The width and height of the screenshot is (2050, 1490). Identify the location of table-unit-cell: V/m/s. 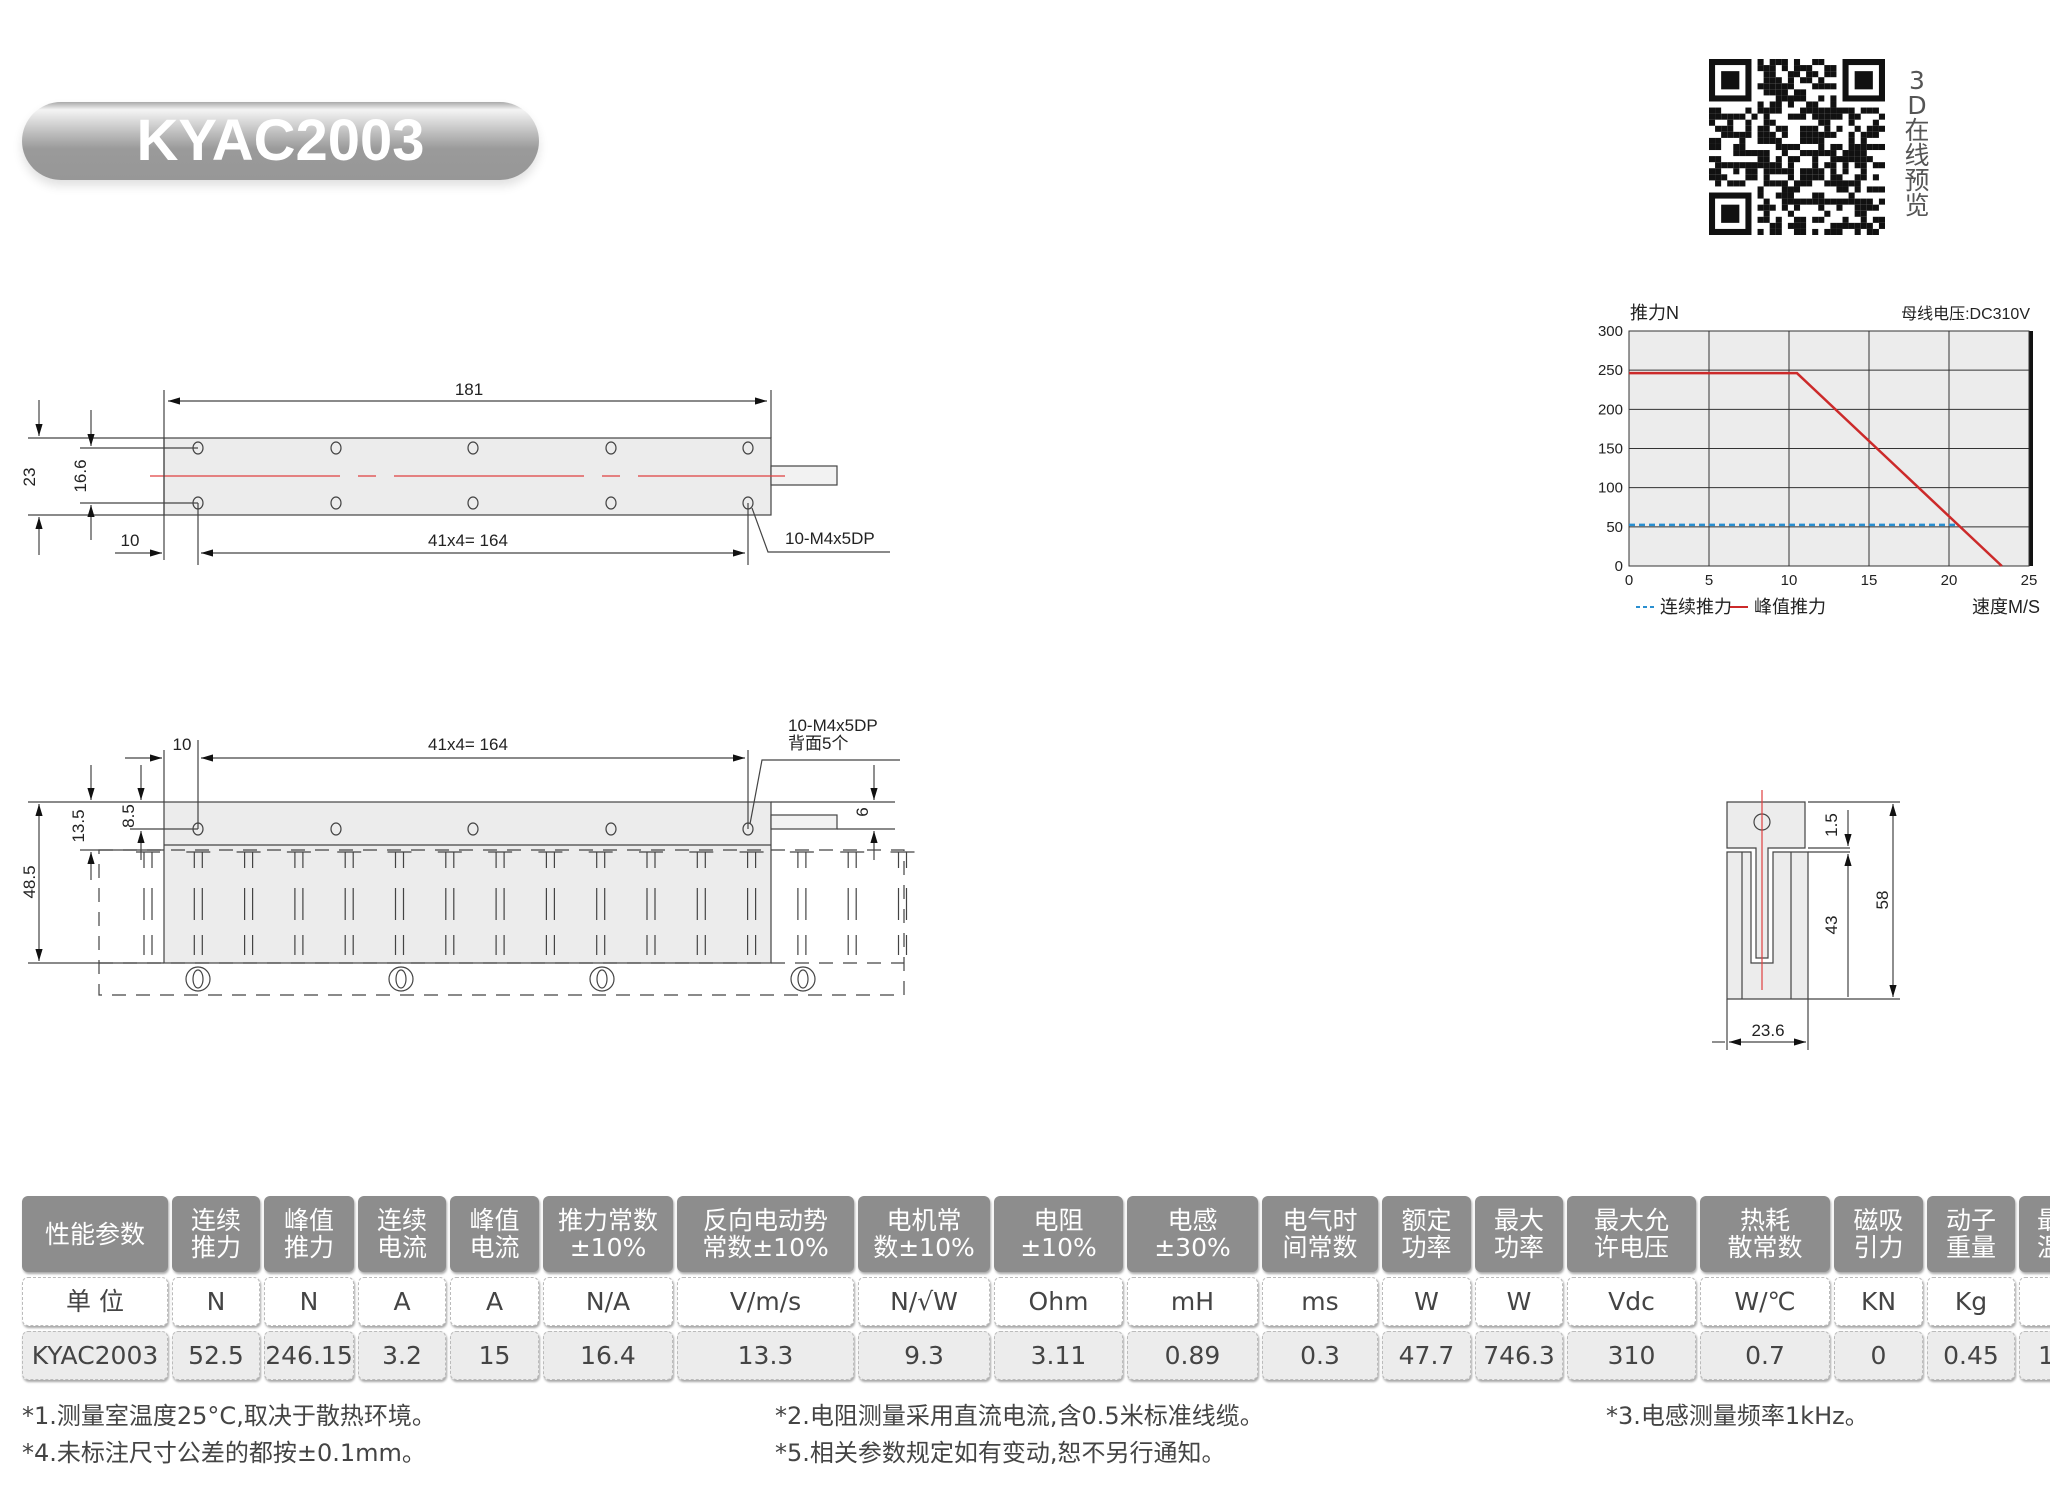
(765, 1301).